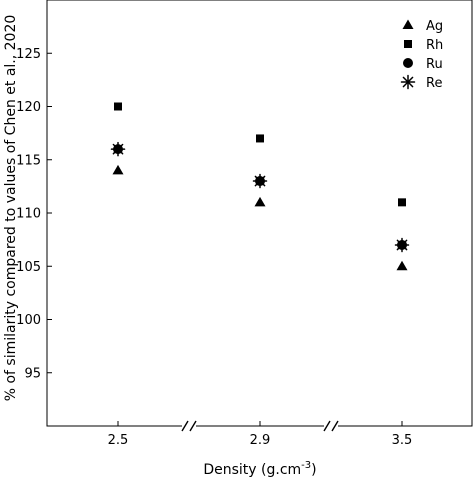 Image resolution: width=474 pixels, height=482 pixels. Describe the element at coordinates (28, 107) in the screenshot. I see `y-tick-label: 120` at that location.